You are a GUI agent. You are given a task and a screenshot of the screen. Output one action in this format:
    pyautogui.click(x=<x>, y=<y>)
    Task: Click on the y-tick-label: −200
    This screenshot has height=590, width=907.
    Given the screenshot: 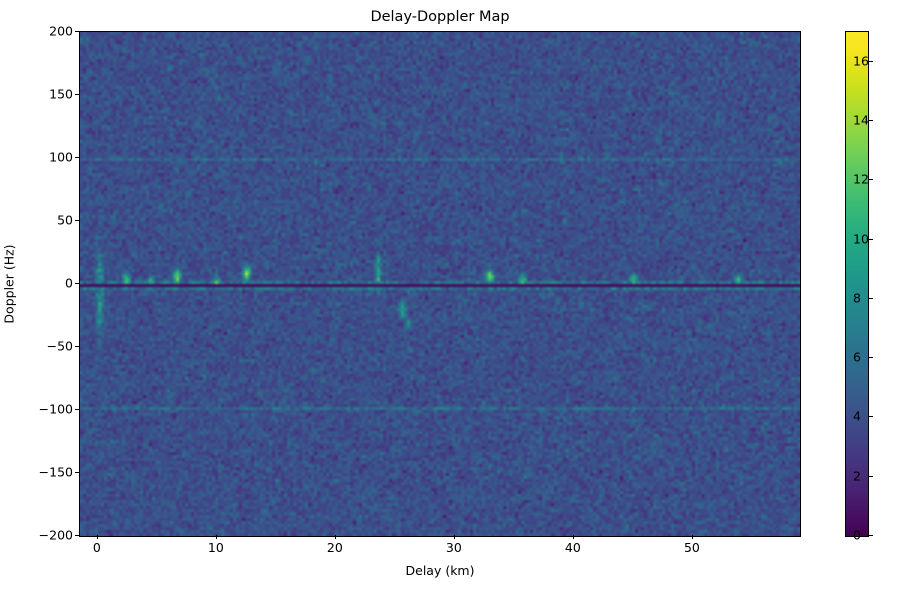 What is the action you would take?
    pyautogui.click(x=55, y=535)
    